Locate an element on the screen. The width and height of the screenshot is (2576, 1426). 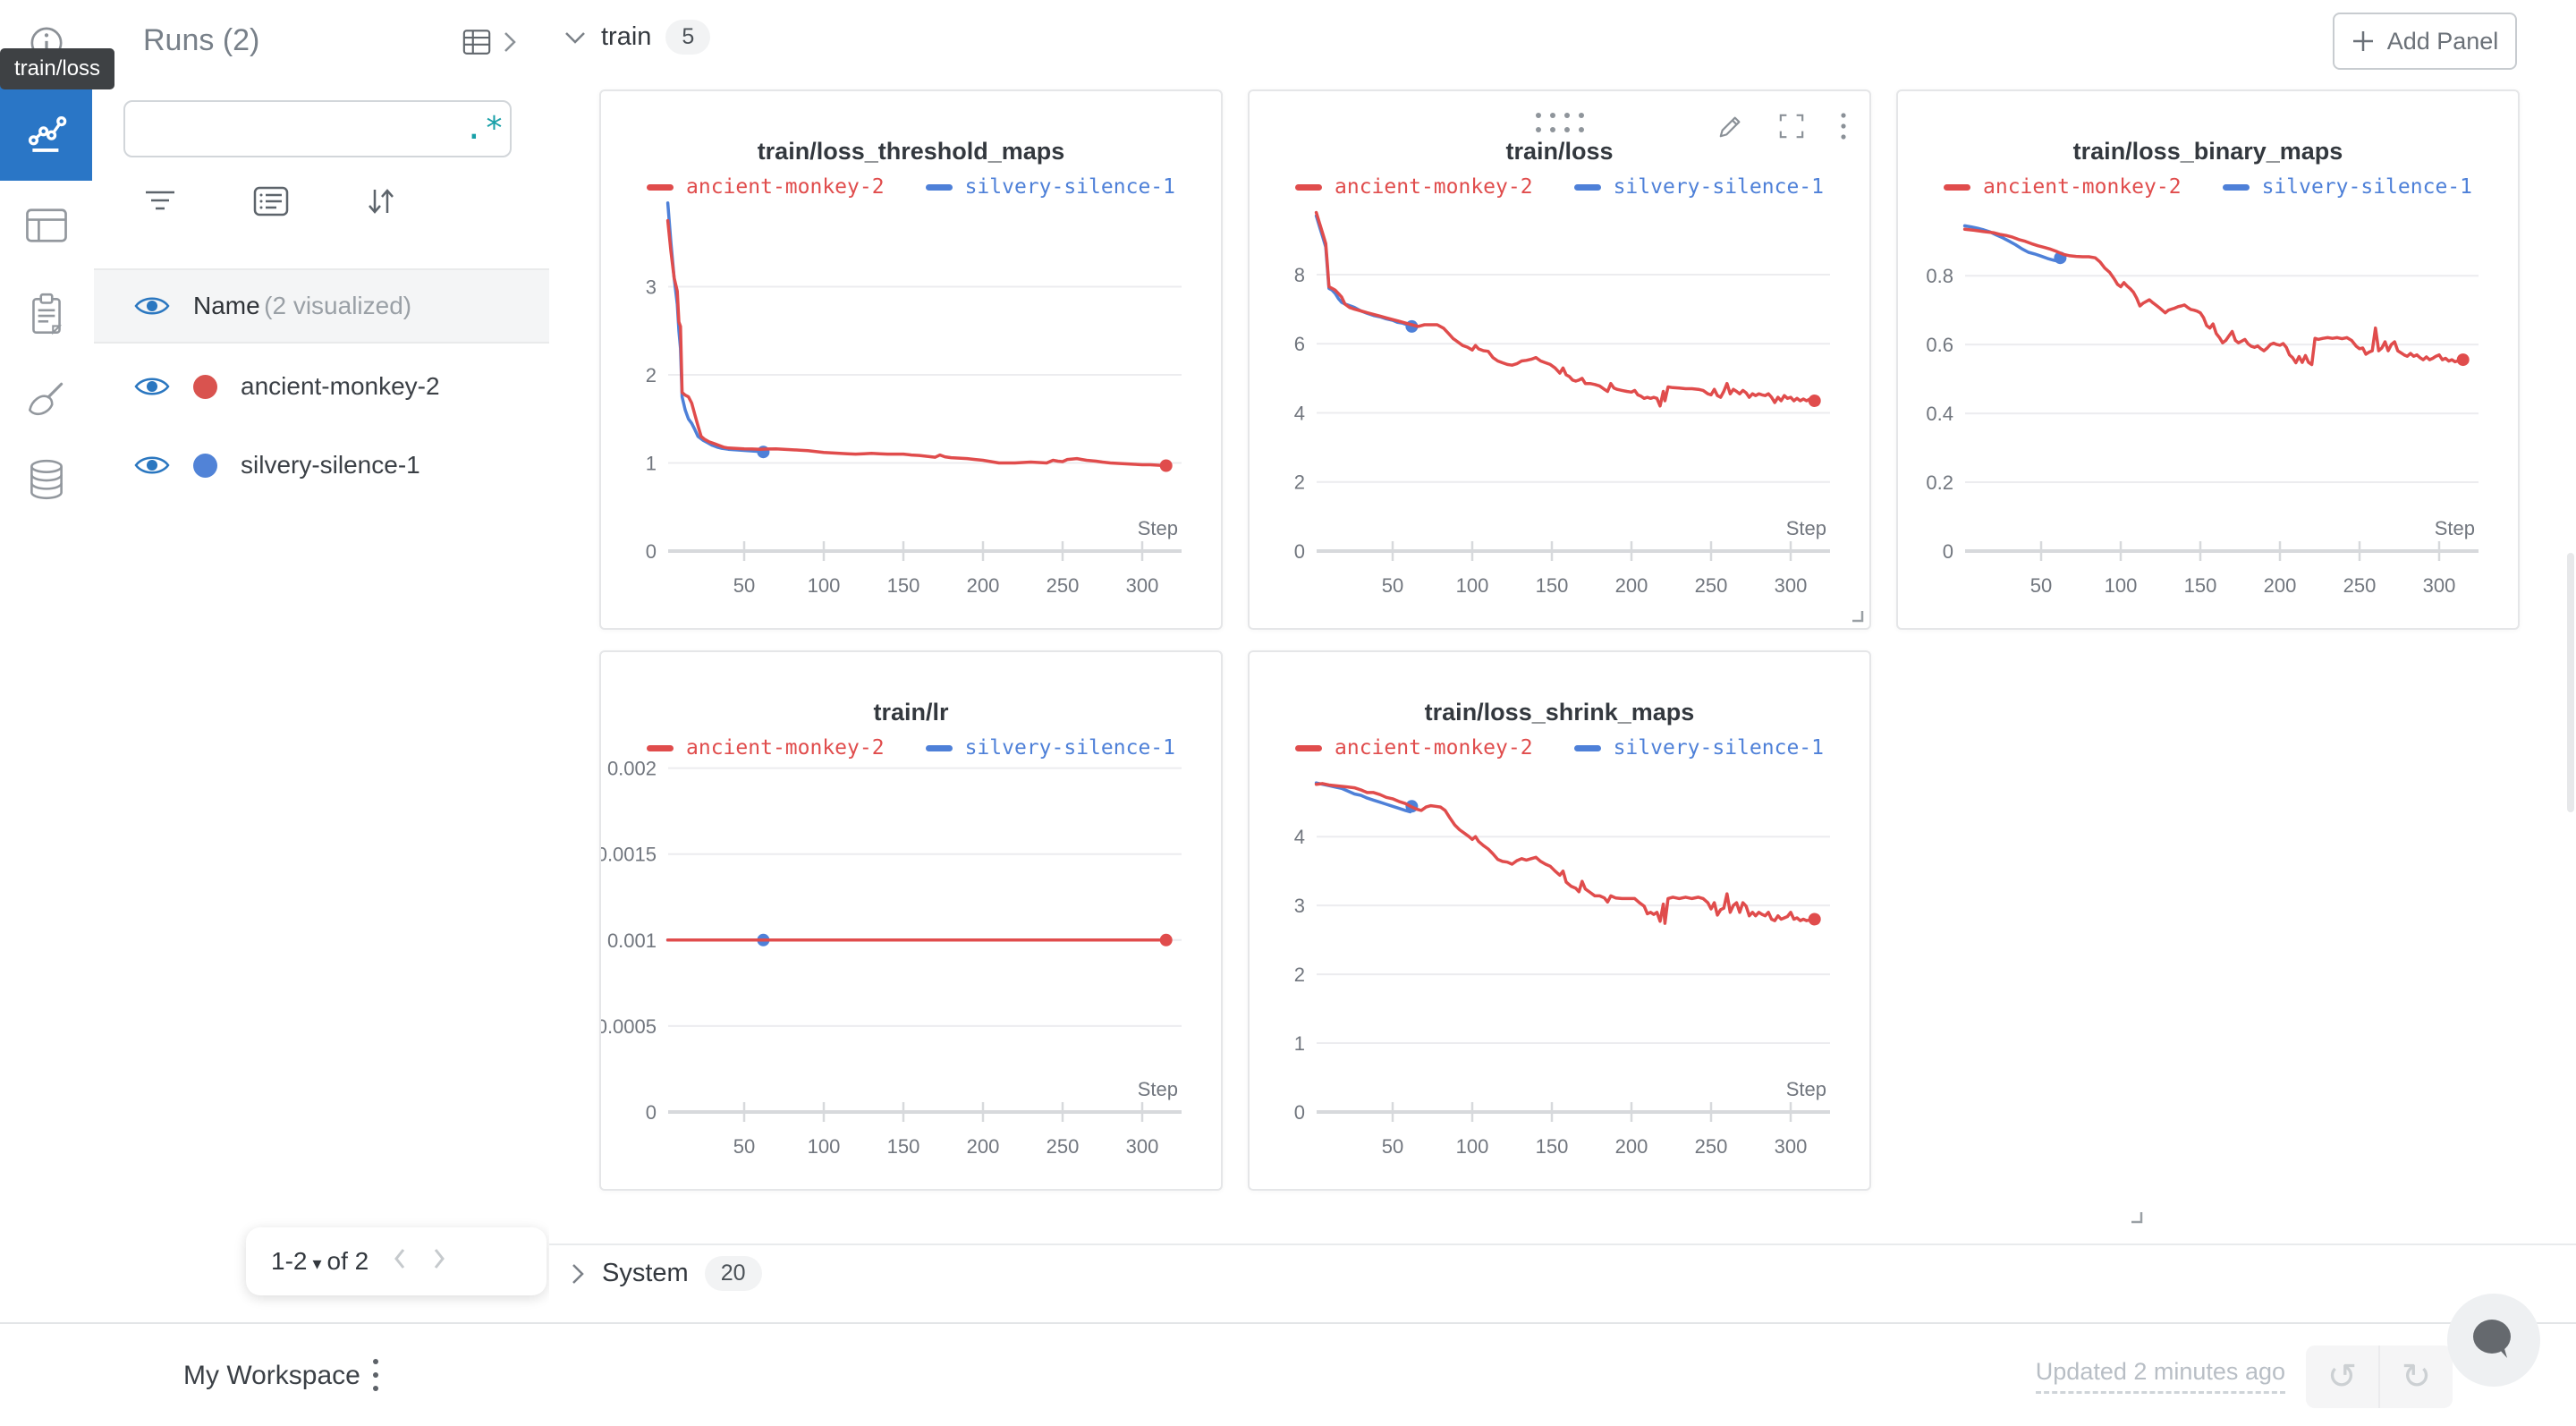
section-resize-handle-icon is located at coordinates (2136, 1217).